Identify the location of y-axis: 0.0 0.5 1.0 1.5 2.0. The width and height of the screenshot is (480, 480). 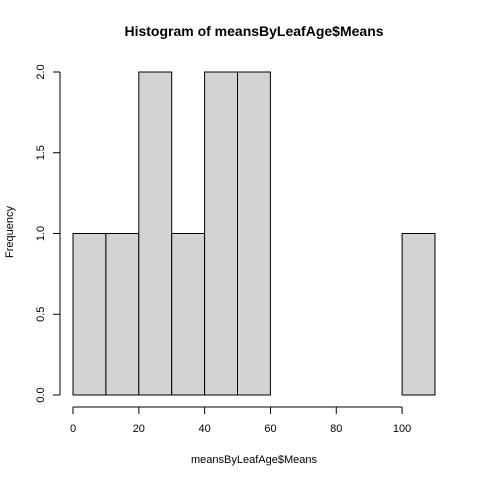
(48, 233).